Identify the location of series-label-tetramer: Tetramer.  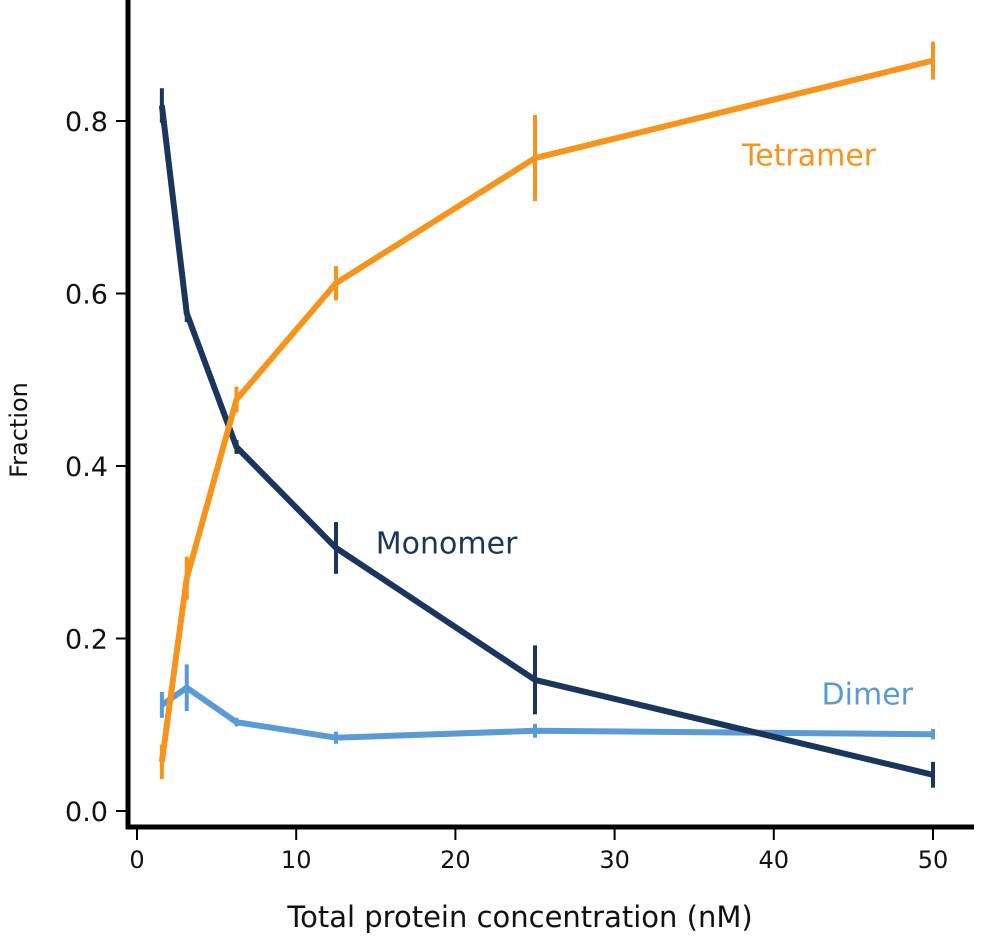
(809, 156).